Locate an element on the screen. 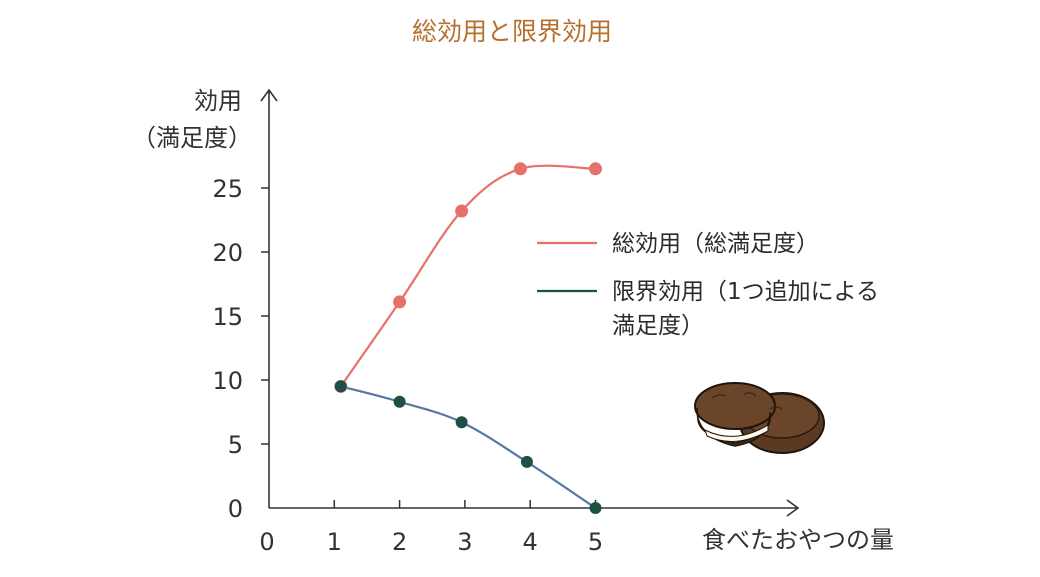  y-axis-label-line1: 効用 is located at coordinates (218, 101).